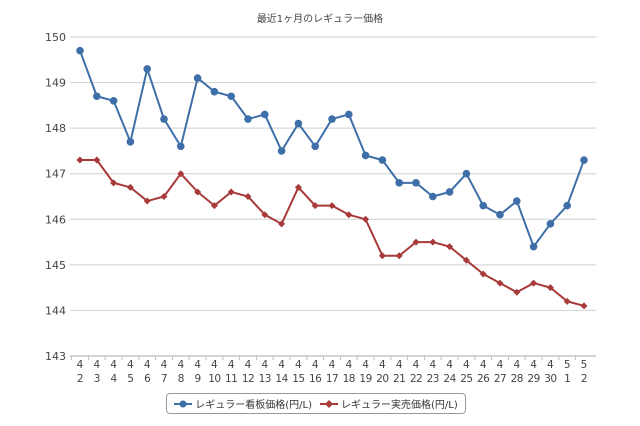 The width and height of the screenshot is (640, 426). I want to click on x-tick-label-day: 6, so click(147, 379).